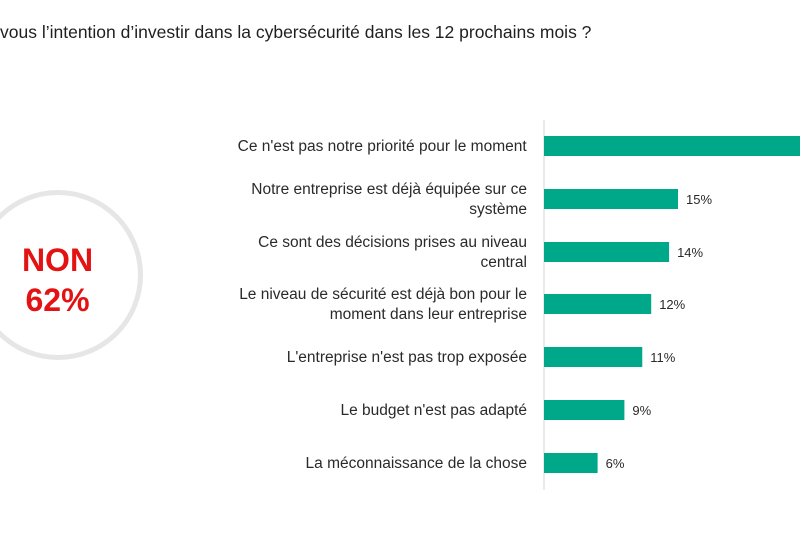  What do you see at coordinates (407, 357) in the screenshot?
I see `category-label-4: L'entreprise n'est pas trop exposée` at bounding box center [407, 357].